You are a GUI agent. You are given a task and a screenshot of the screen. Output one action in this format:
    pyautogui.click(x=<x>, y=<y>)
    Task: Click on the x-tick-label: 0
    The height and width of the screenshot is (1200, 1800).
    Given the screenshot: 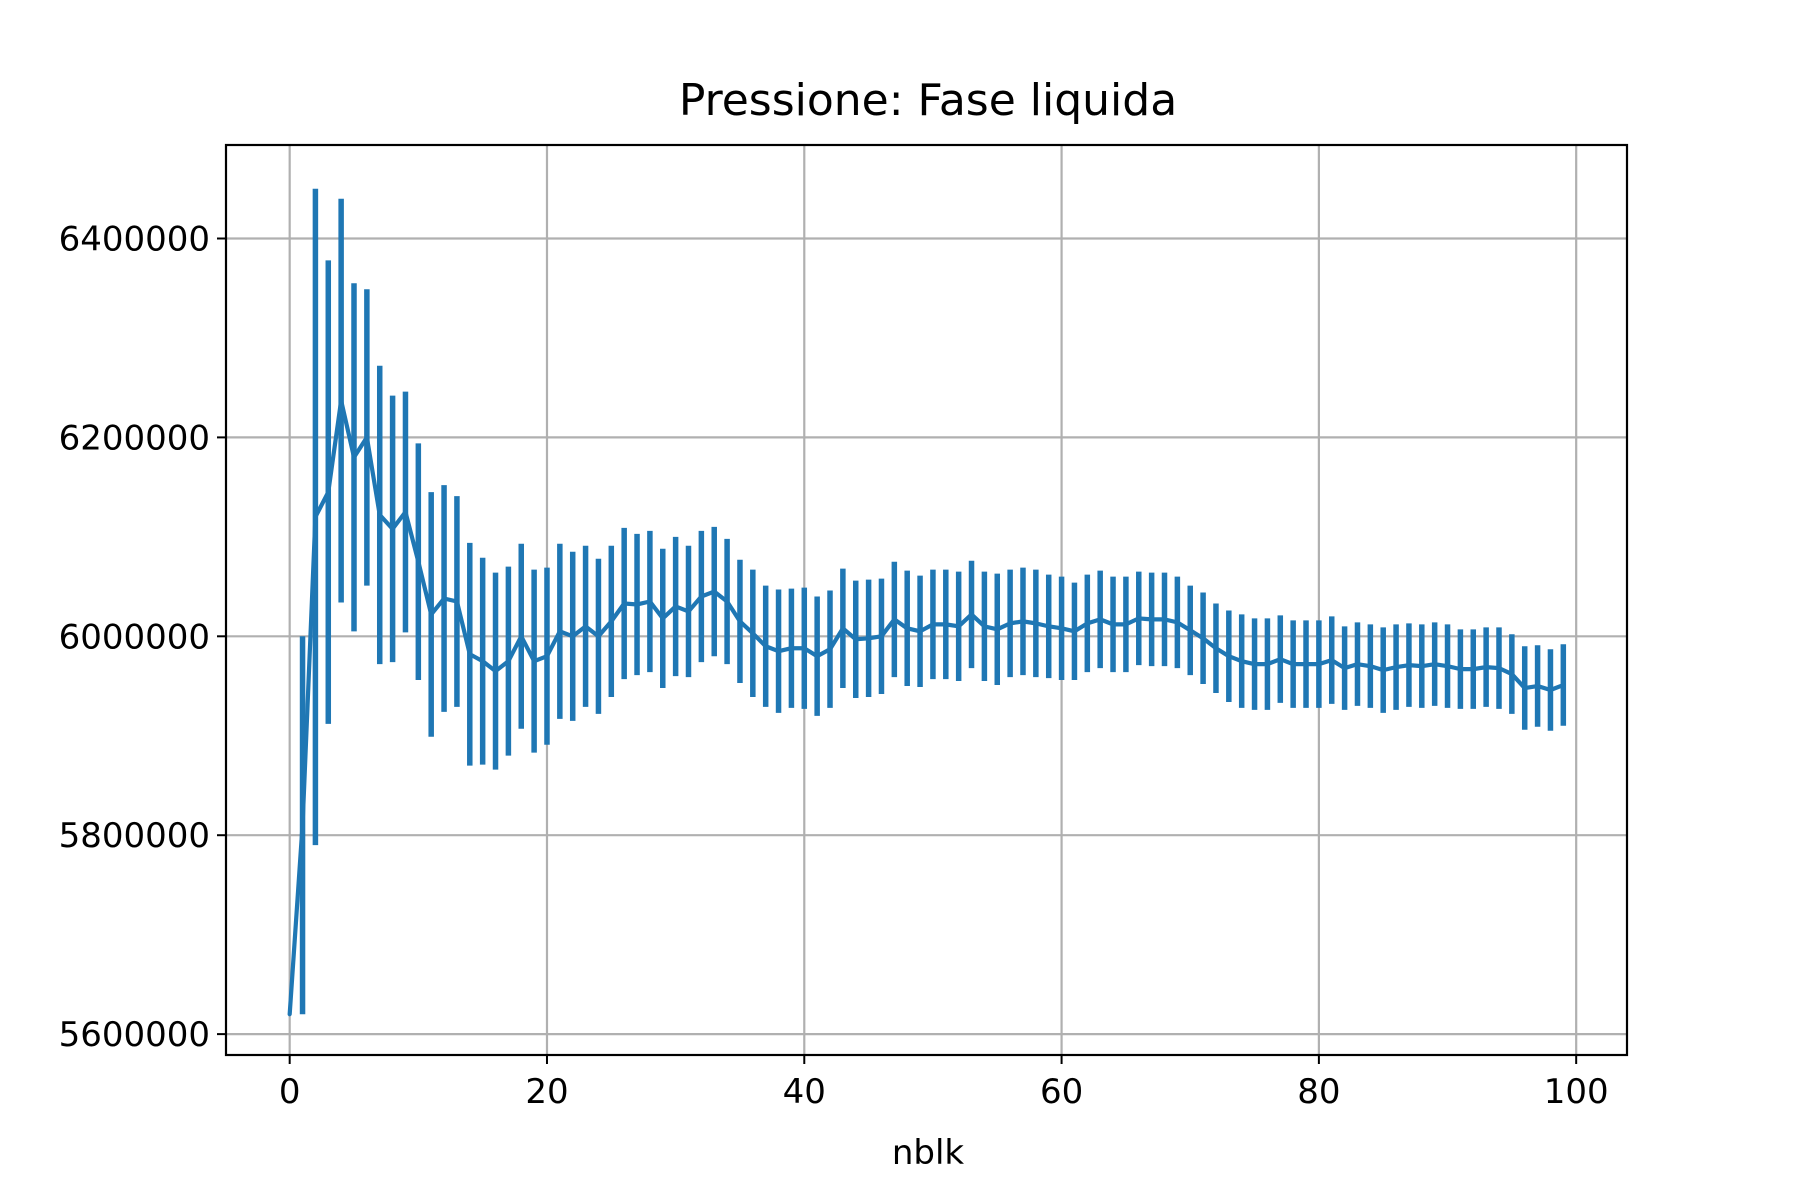 What is the action you would take?
    pyautogui.click(x=290, y=1092)
    